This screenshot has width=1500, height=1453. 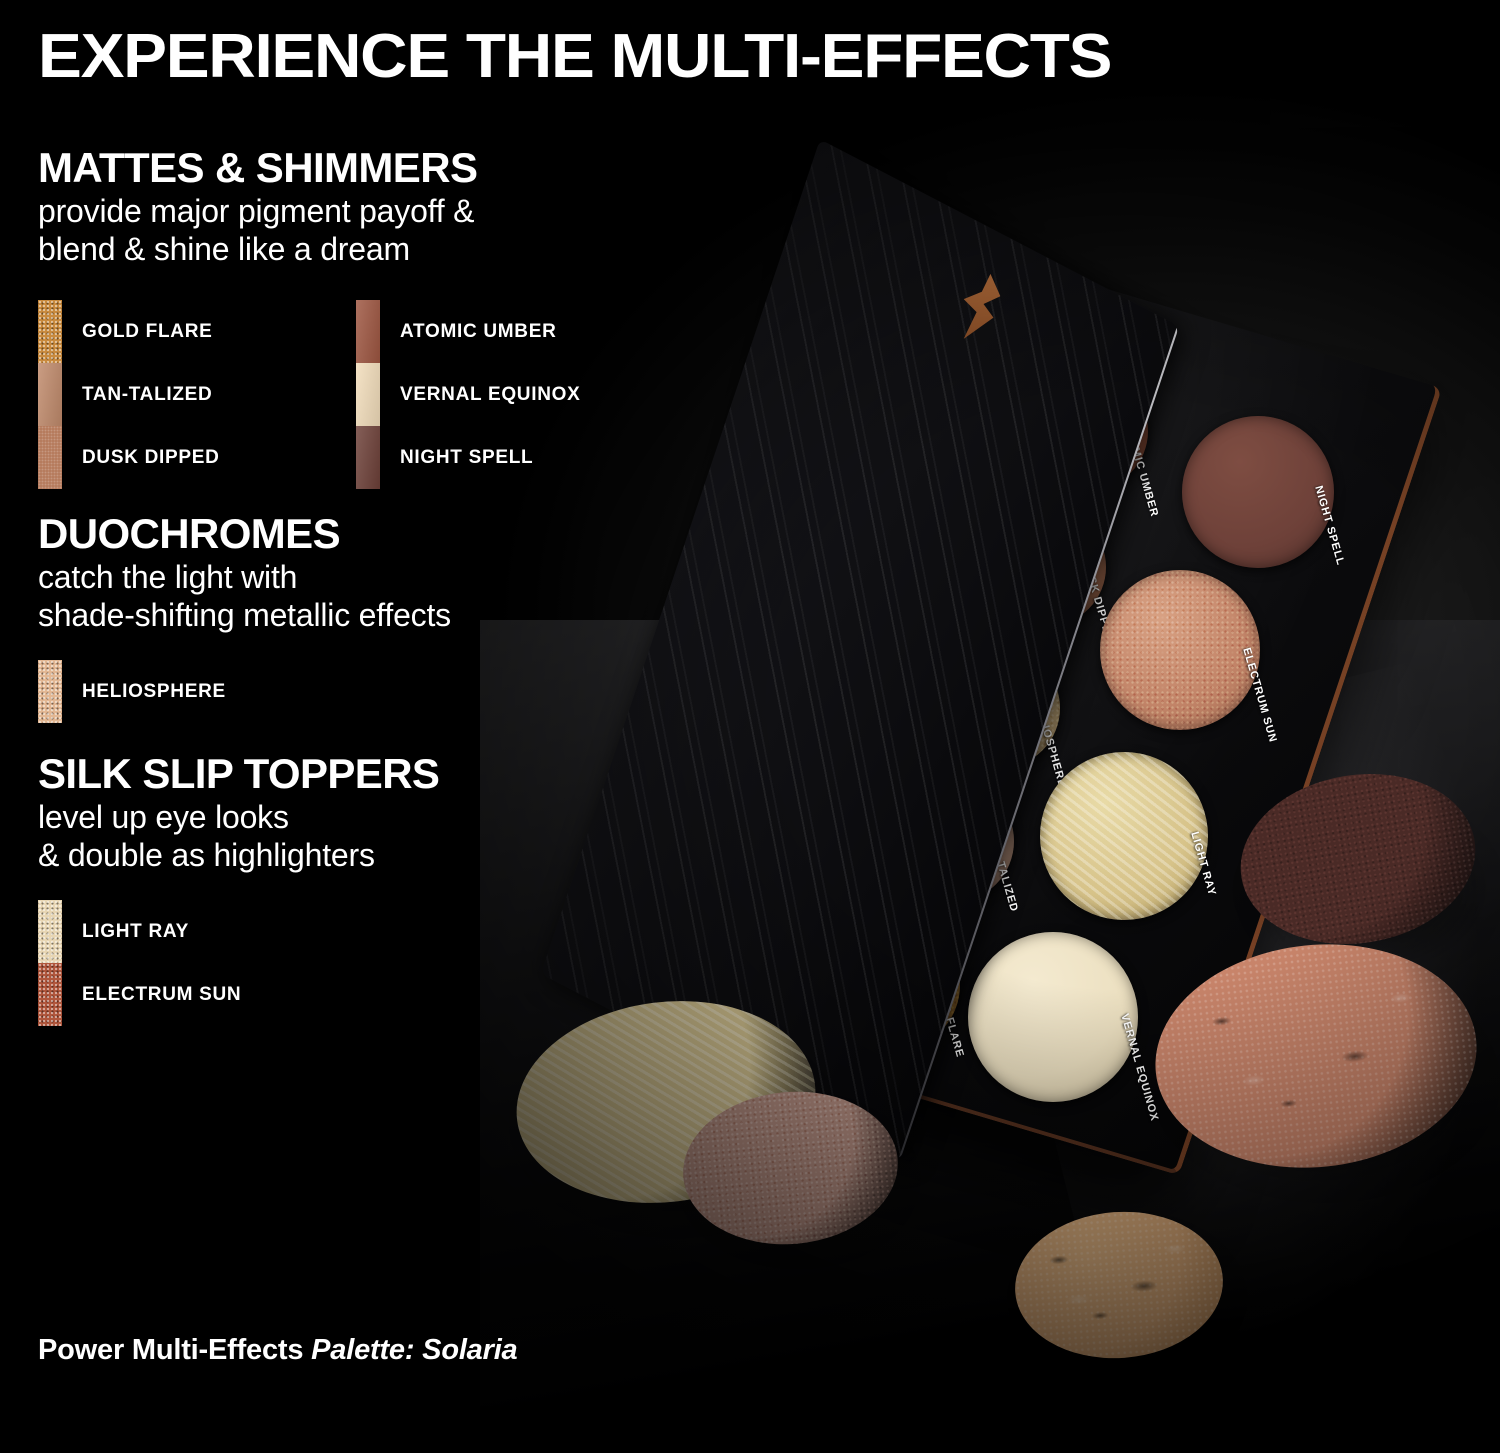 What do you see at coordinates (168, 577) in the screenshot?
I see `section-desc-line1-duochromes: catch the light with` at bounding box center [168, 577].